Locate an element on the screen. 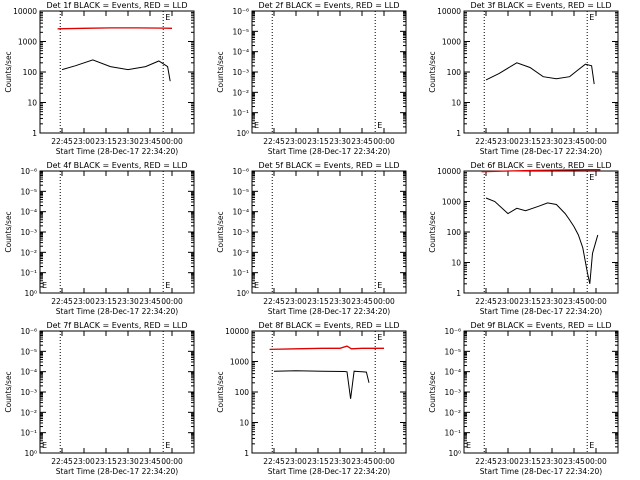 This screenshot has height=480, width=640. chart-title: Det 7f BLACK = Events, RED = LLD is located at coordinates (116, 325).